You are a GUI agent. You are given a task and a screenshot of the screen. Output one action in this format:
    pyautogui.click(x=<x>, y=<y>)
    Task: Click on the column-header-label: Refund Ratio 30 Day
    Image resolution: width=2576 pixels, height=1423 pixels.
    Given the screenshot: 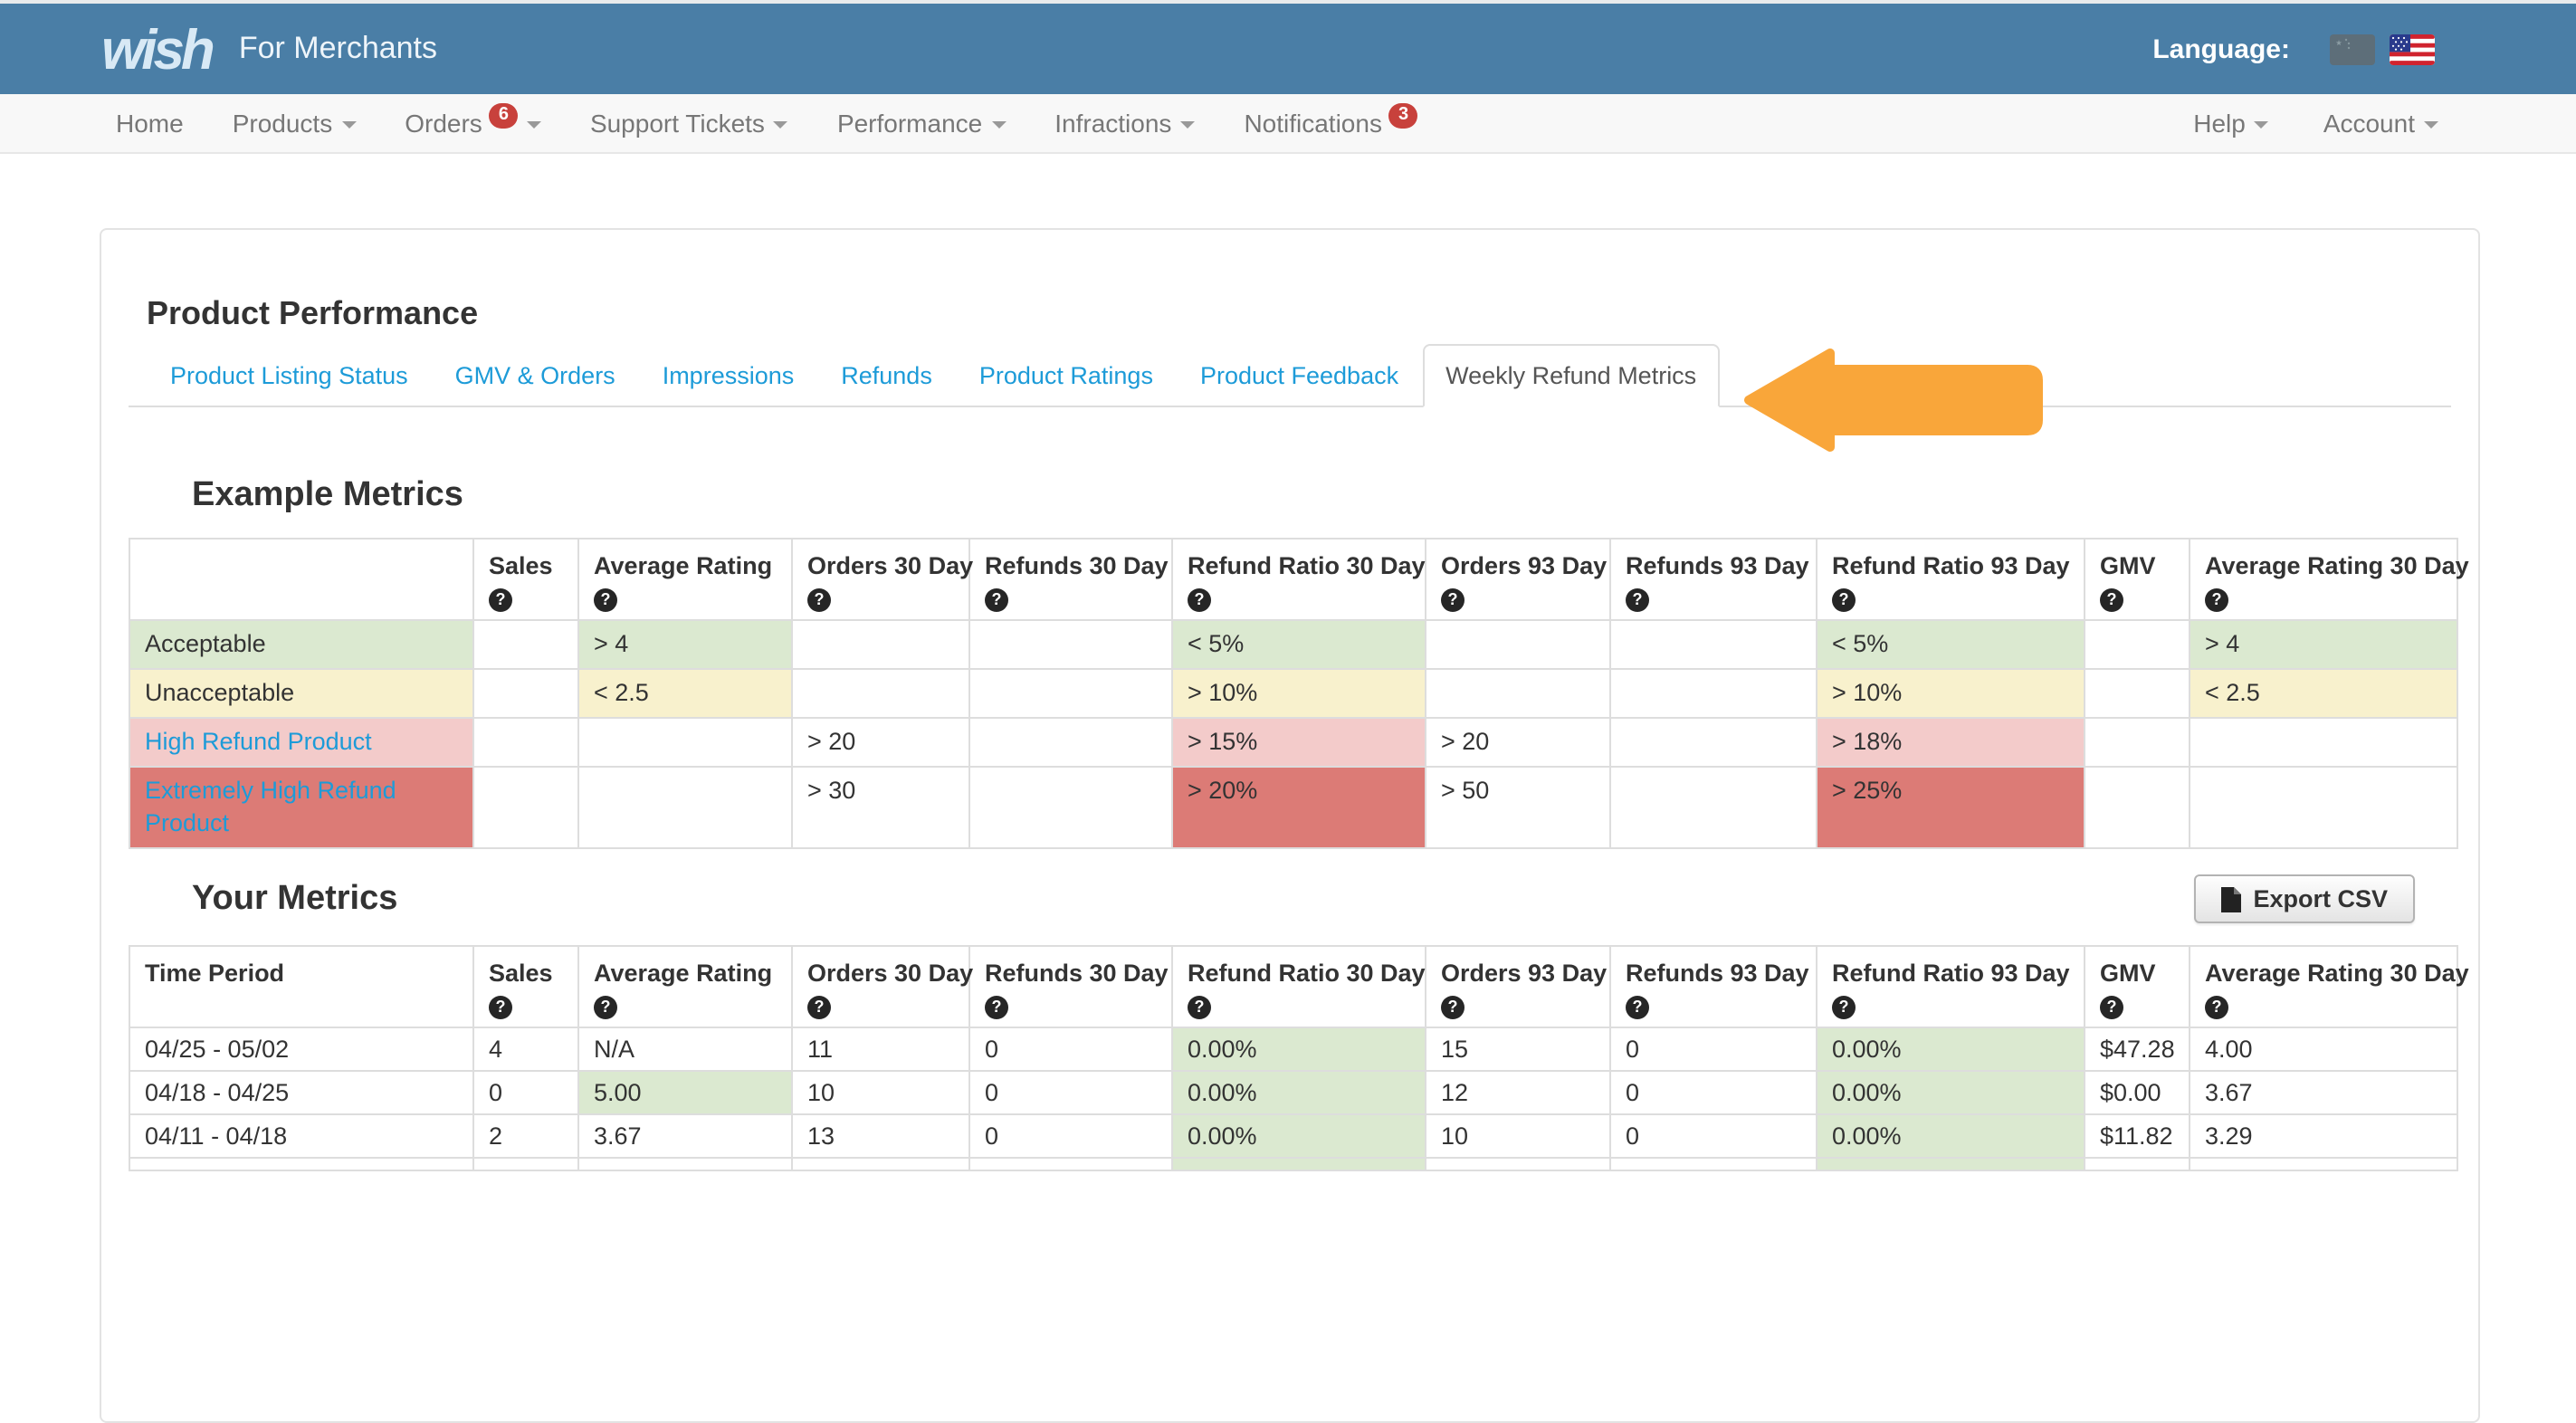 What is the action you would take?
    pyautogui.click(x=1307, y=565)
    